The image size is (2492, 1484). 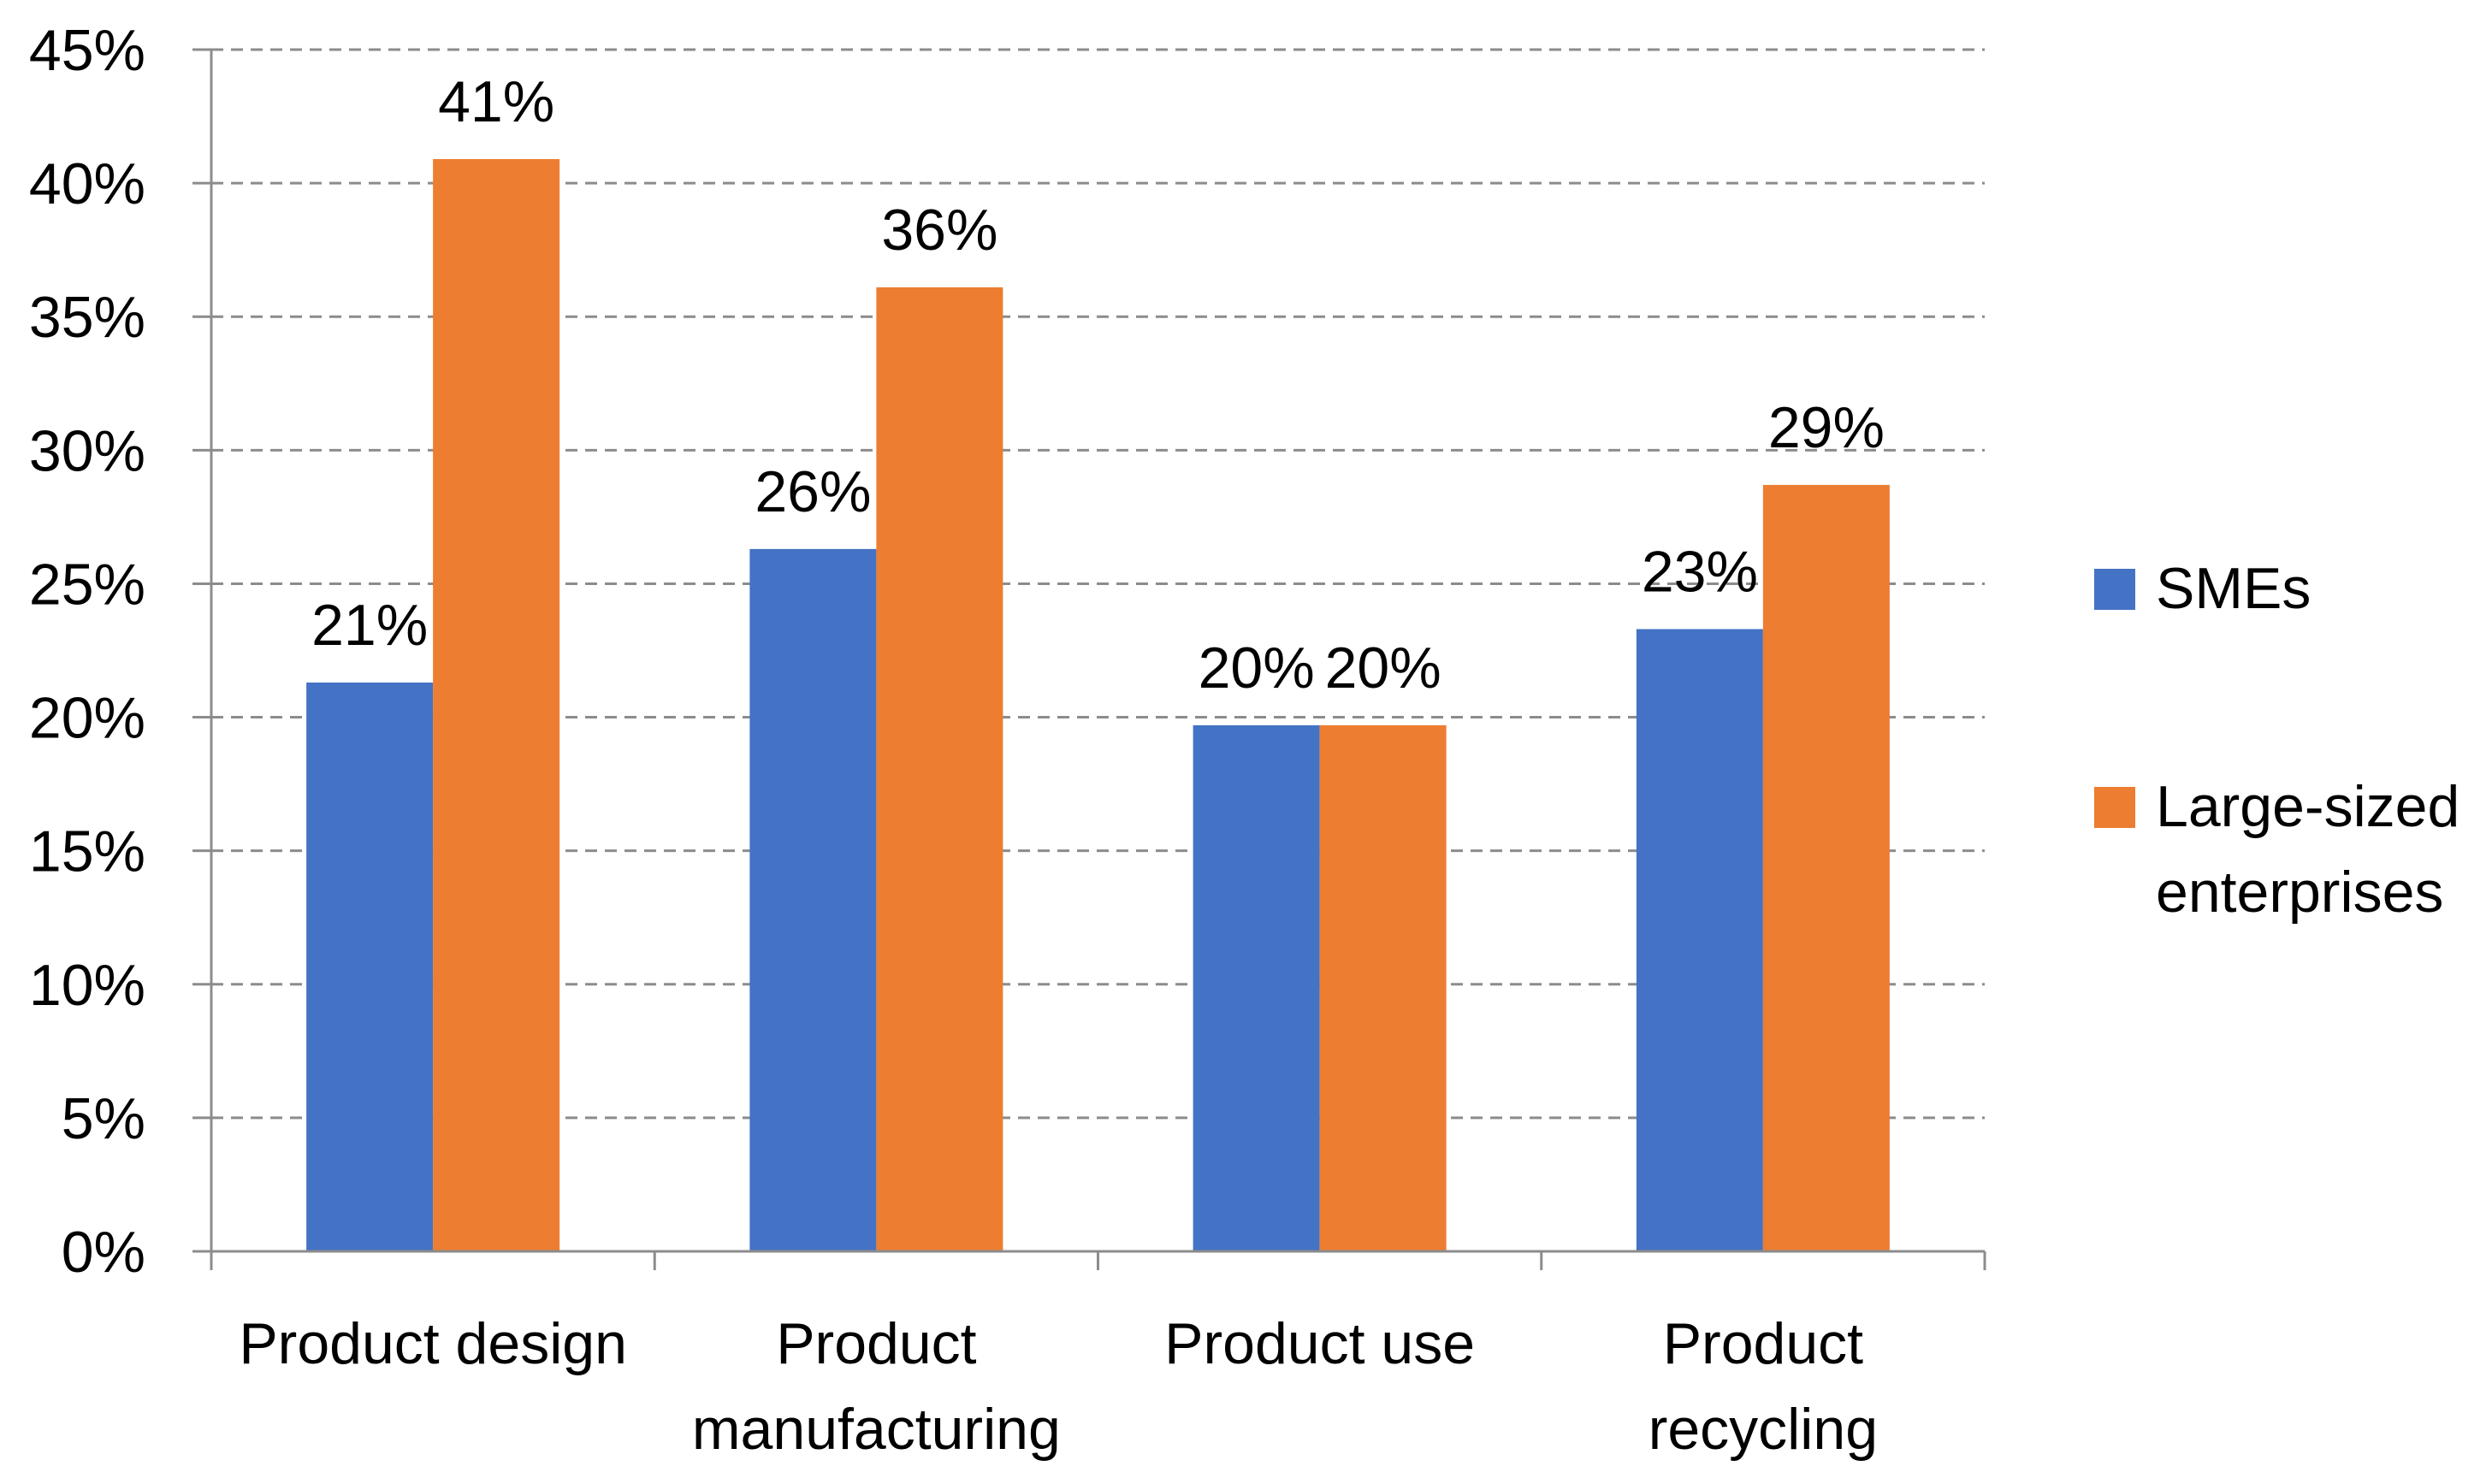 What do you see at coordinates (87, 584) in the screenshot?
I see `y-tick-label: 25%` at bounding box center [87, 584].